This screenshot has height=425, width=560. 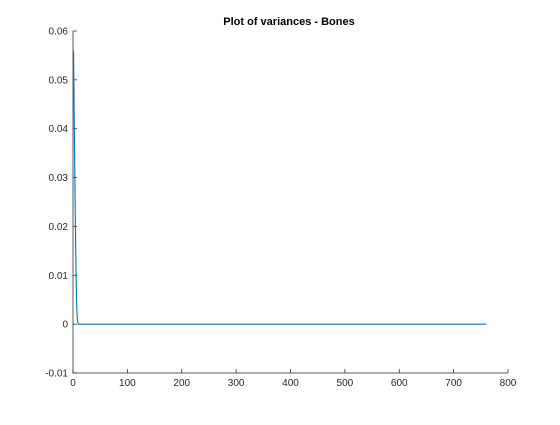 I want to click on y-tick-label: -0.01, so click(x=56, y=374).